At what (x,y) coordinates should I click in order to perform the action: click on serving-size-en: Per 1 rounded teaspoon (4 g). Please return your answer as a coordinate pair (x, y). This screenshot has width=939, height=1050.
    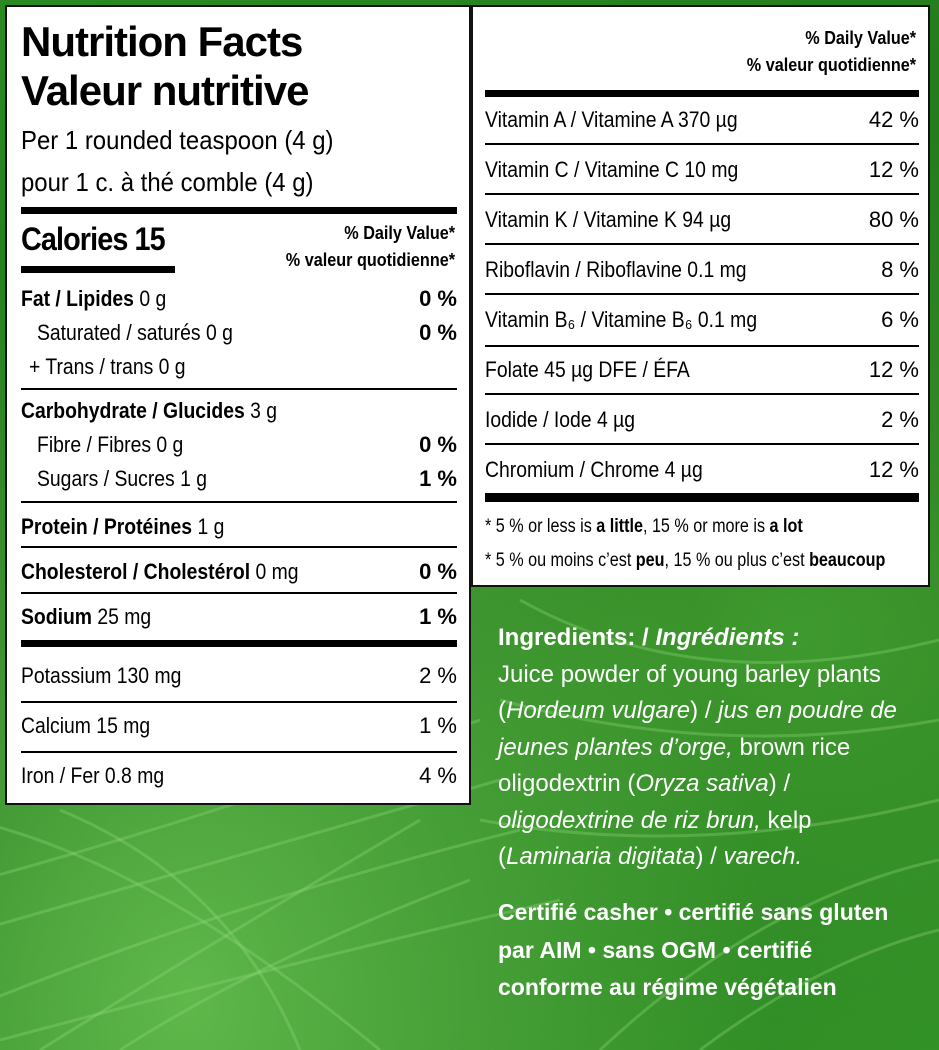
    Looking at the image, I should click on (177, 140).